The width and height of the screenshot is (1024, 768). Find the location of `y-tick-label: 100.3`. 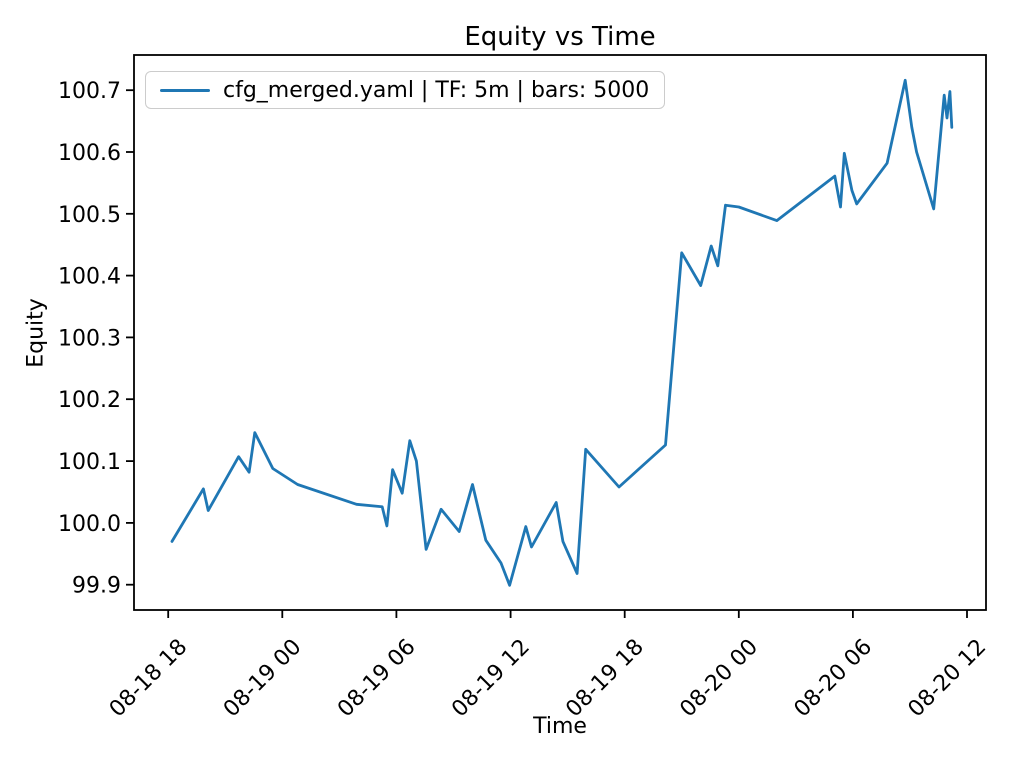

y-tick-label: 100.3 is located at coordinates (89, 338).